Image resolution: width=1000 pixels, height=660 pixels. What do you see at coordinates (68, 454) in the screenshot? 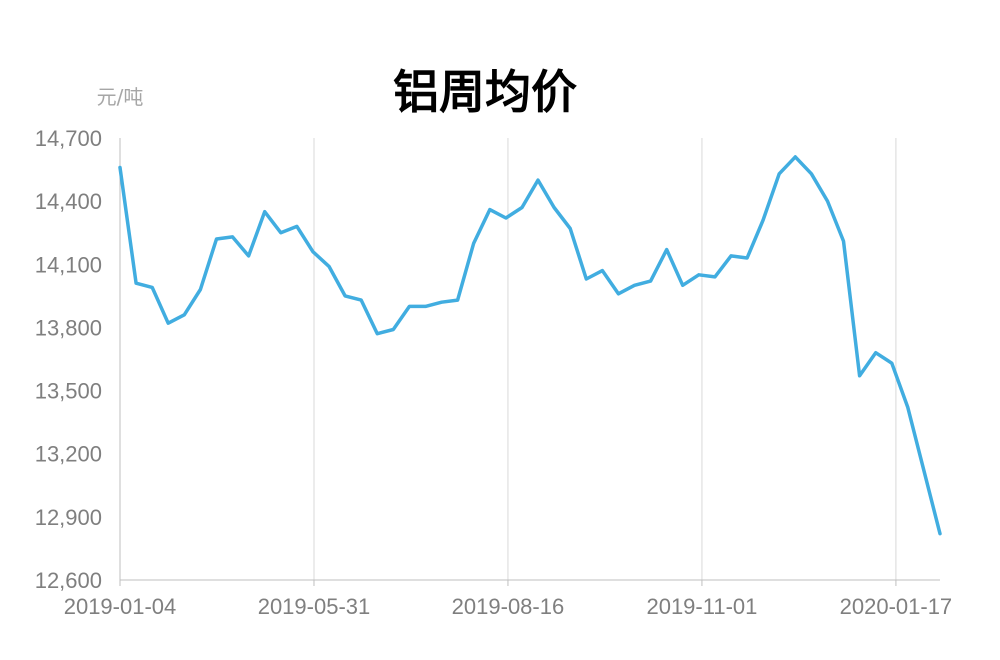
I see `y-tick-label: 13,200` at bounding box center [68, 454].